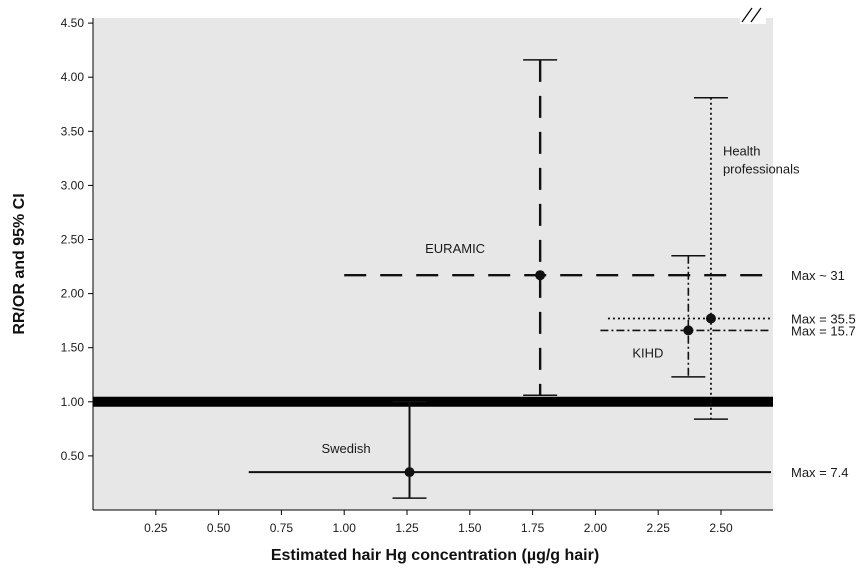 The image size is (862, 570). Describe the element at coordinates (73, 185) in the screenshot. I see `y-tick-label: 3.00` at that location.